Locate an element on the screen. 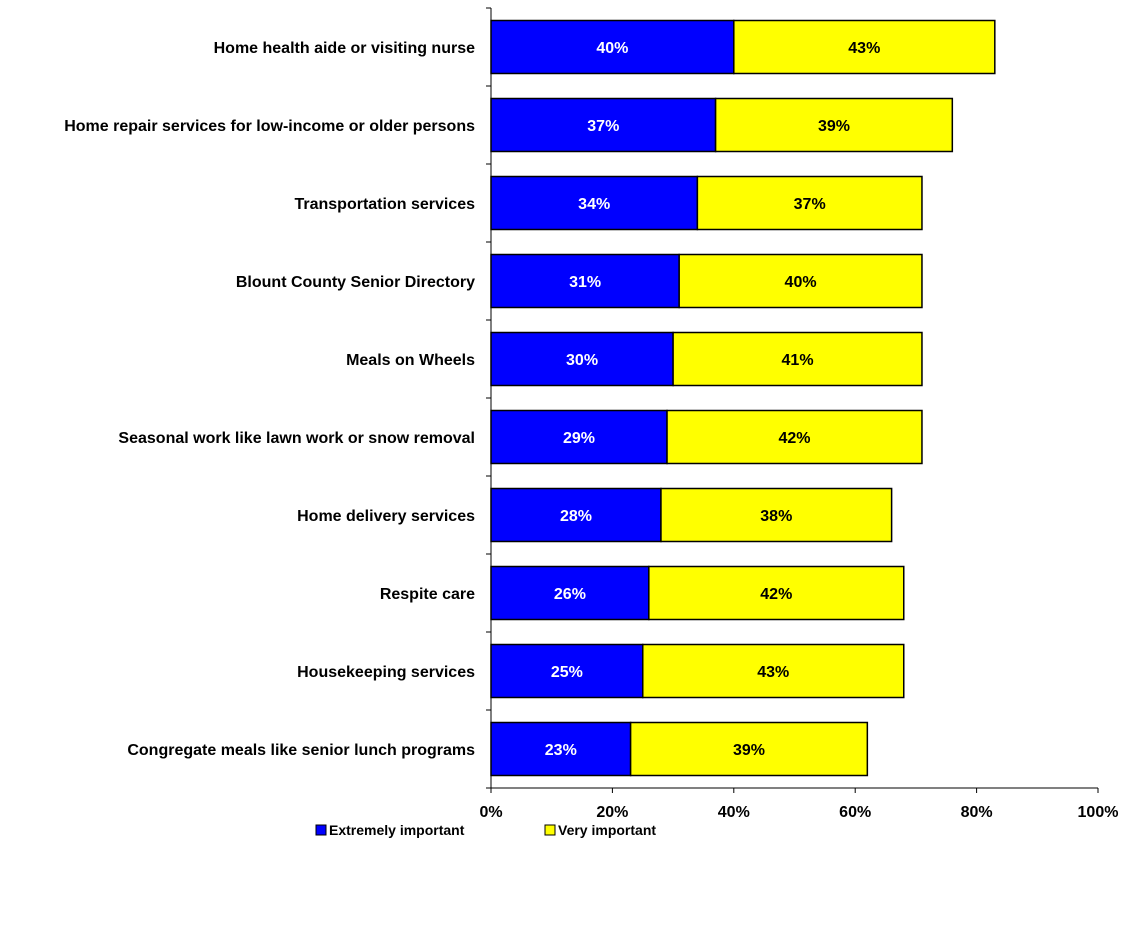 The width and height of the screenshot is (1131, 926). x-tick-label: 40% is located at coordinates (734, 812).